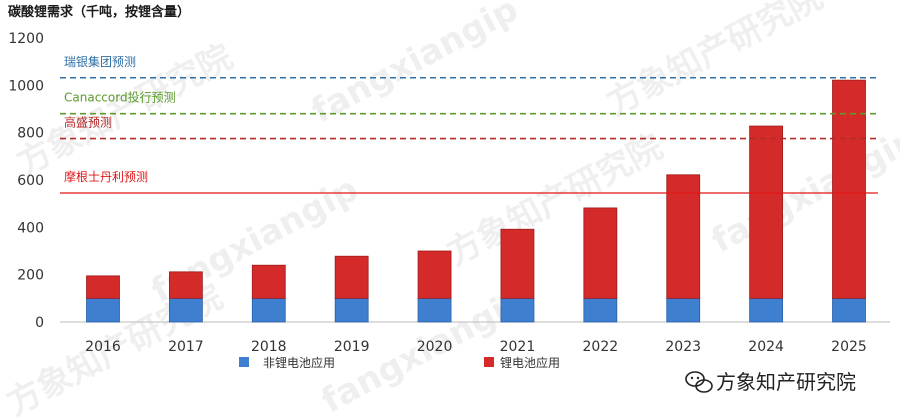  I want to click on x-axis: 2016 2017 2018 2019 2020 2021 2022 2023 2024 2025, so click(476, 347).